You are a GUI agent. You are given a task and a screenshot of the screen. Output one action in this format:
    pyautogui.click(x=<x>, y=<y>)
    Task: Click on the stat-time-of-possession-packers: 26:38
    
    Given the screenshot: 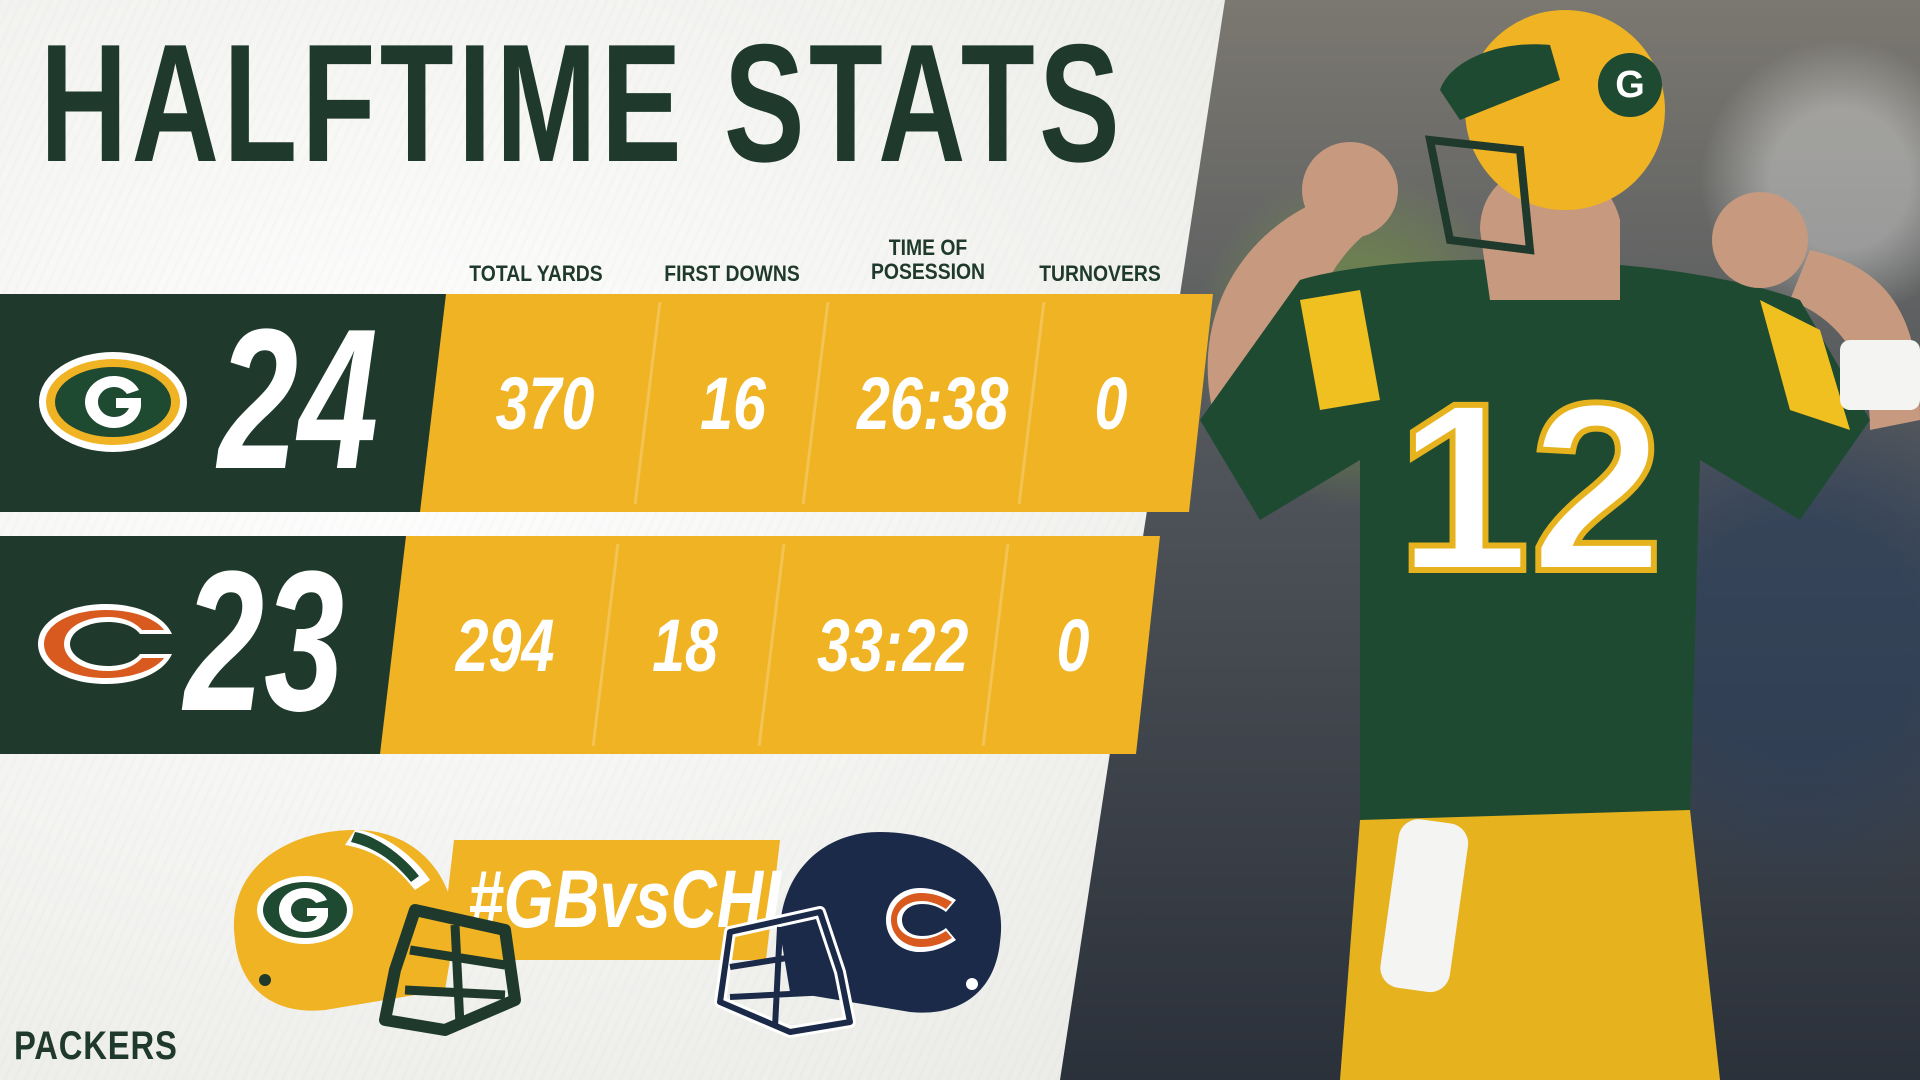 What is the action you would take?
    pyautogui.click(x=933, y=403)
    